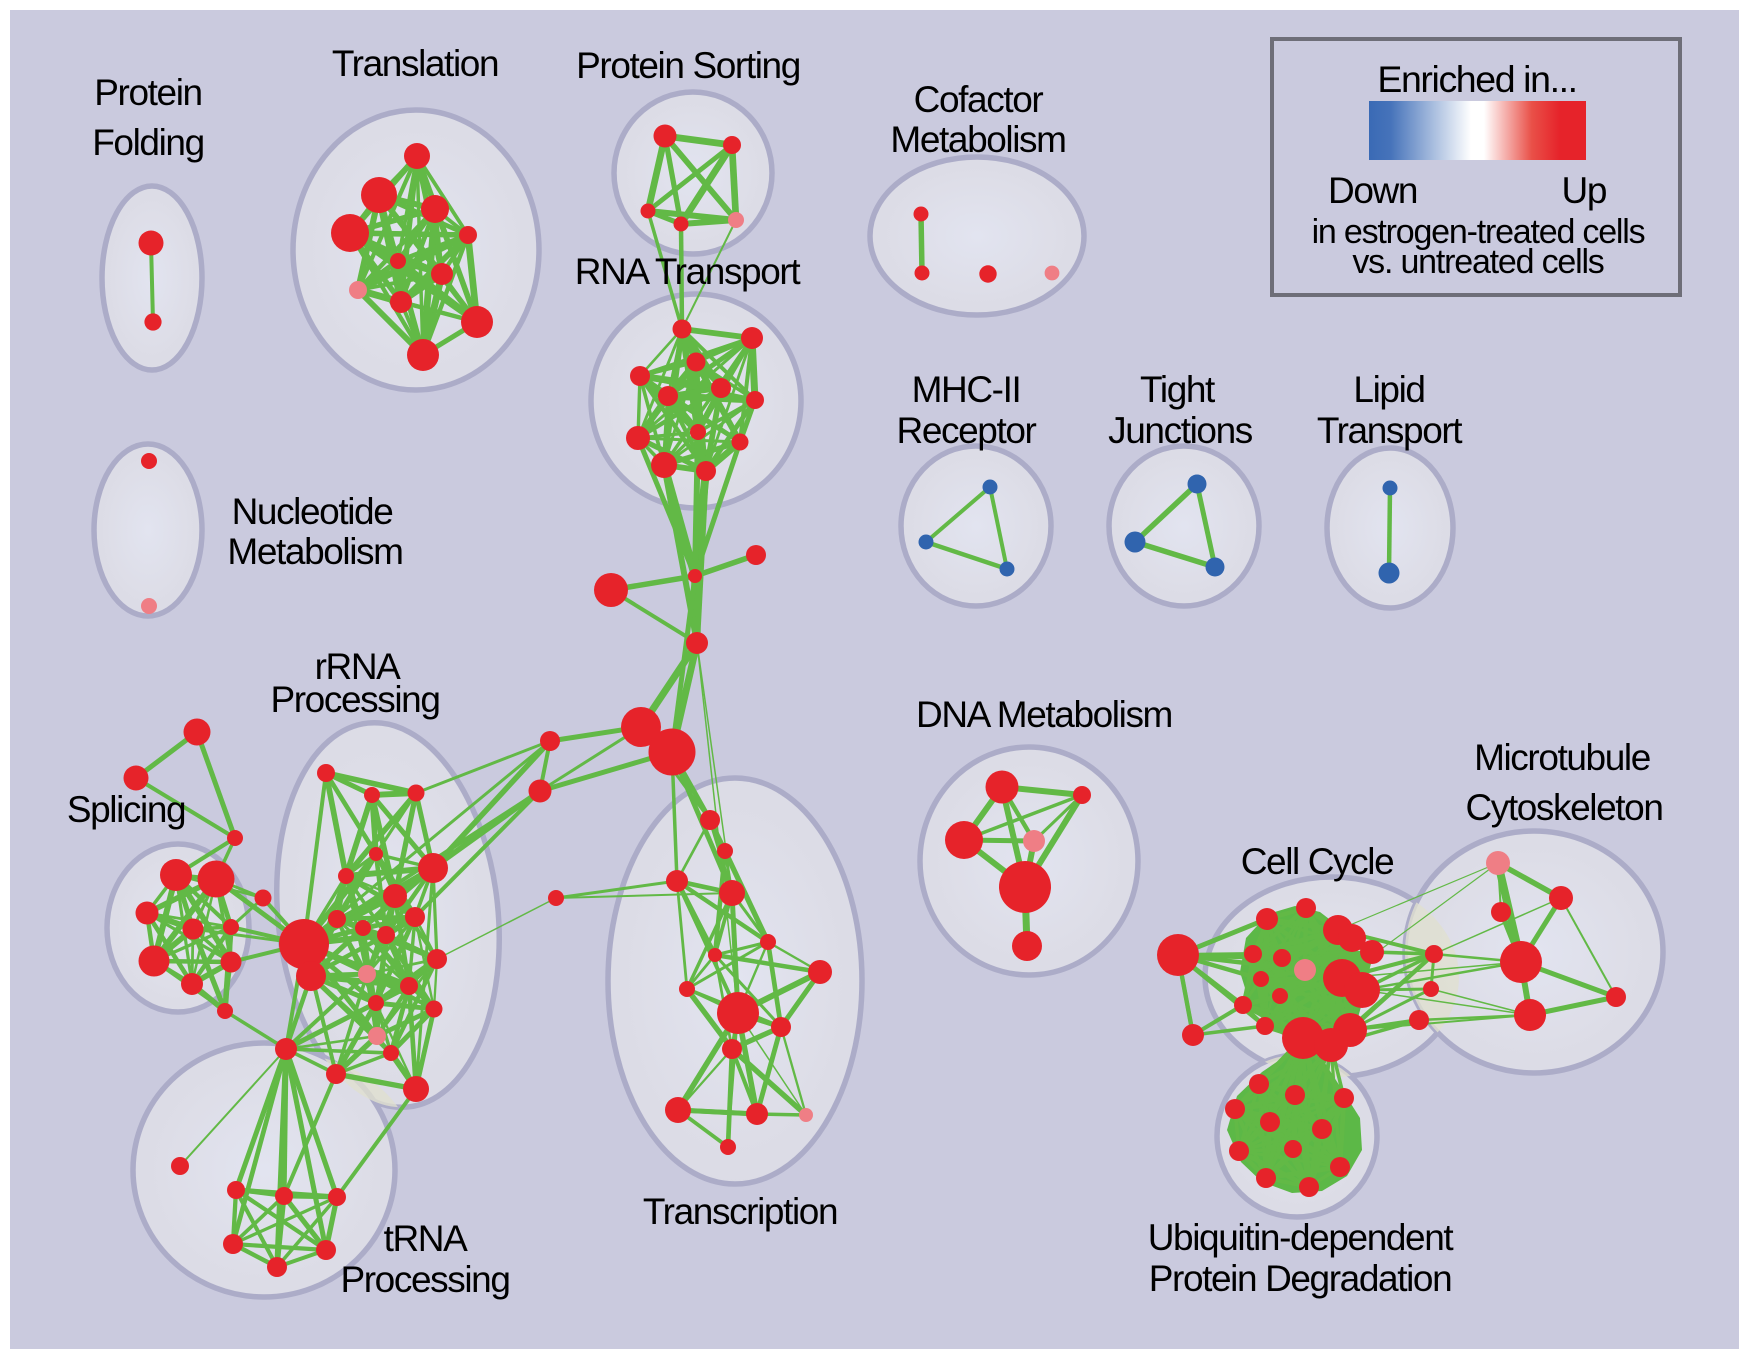 This screenshot has height=1360, width=1750. I want to click on svg-text: Splicing, so click(126, 809).